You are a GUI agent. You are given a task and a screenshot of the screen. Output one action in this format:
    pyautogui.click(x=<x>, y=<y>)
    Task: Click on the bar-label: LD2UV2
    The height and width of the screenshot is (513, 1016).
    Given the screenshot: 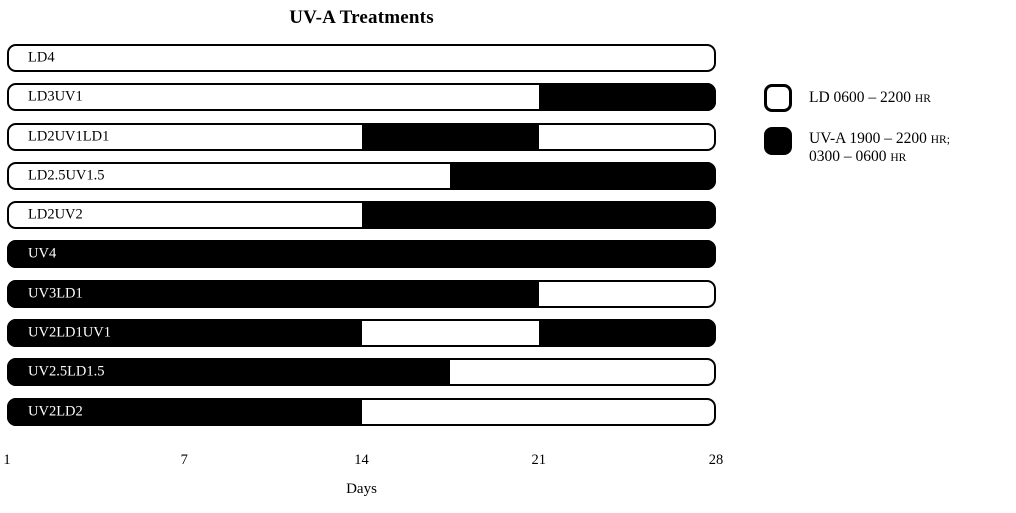 What is the action you would take?
    pyautogui.click(x=55, y=214)
    